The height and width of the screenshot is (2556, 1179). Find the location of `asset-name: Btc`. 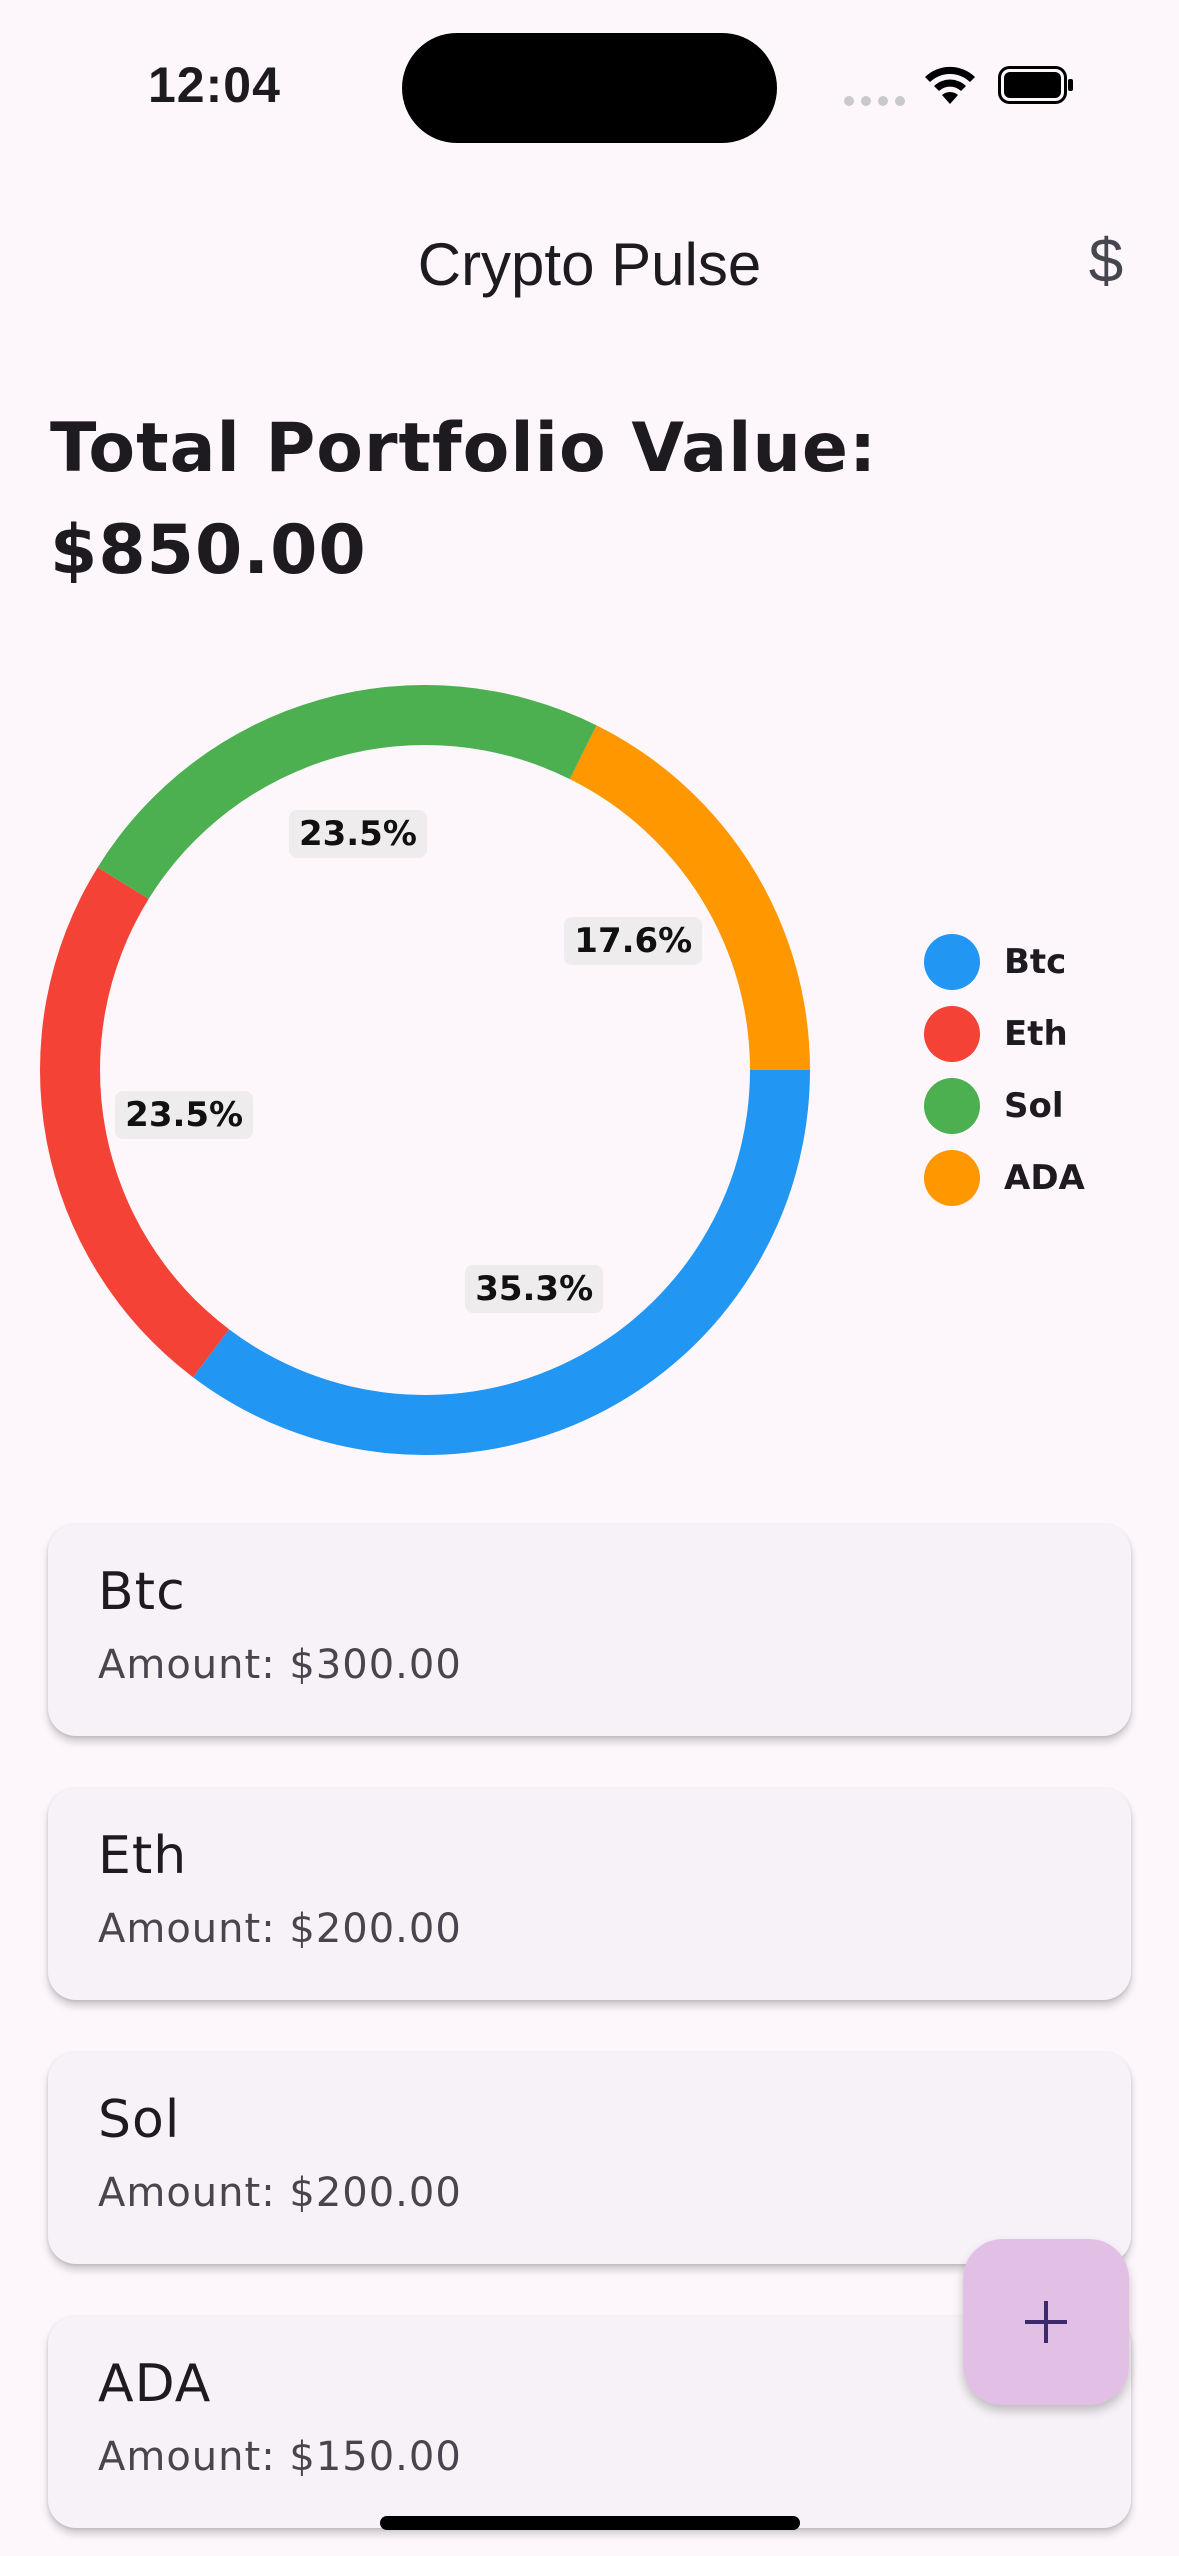

asset-name: Btc is located at coordinates (142, 1592).